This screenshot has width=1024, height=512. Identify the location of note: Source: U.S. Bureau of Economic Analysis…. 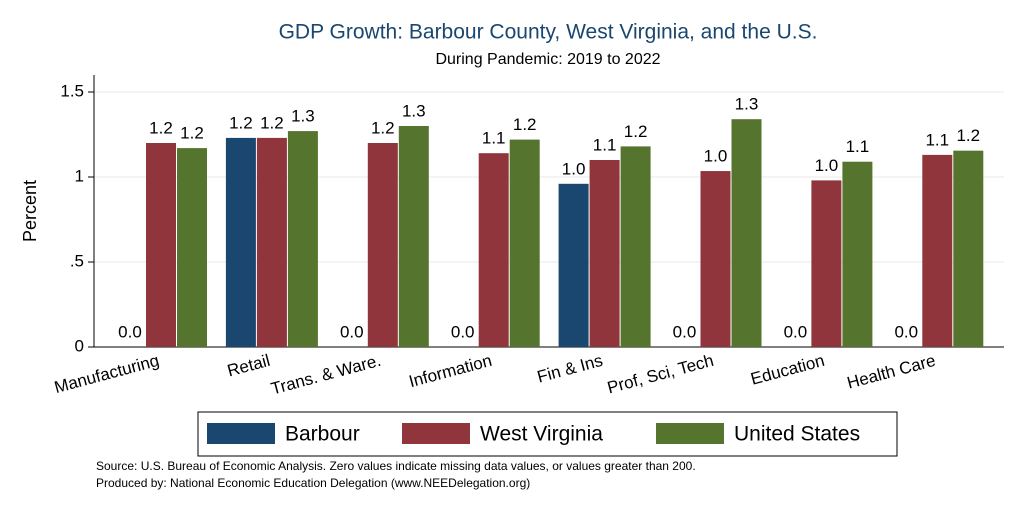
(396, 466).